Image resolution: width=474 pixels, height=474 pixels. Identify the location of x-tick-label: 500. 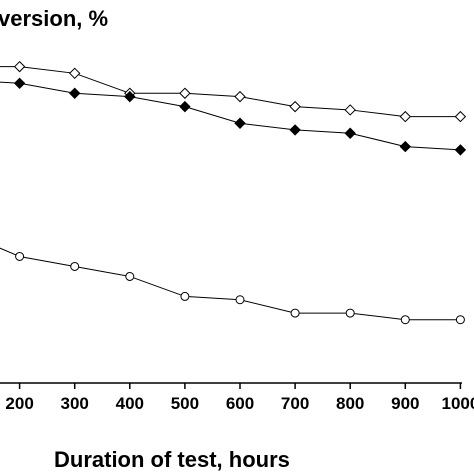
(185, 403).